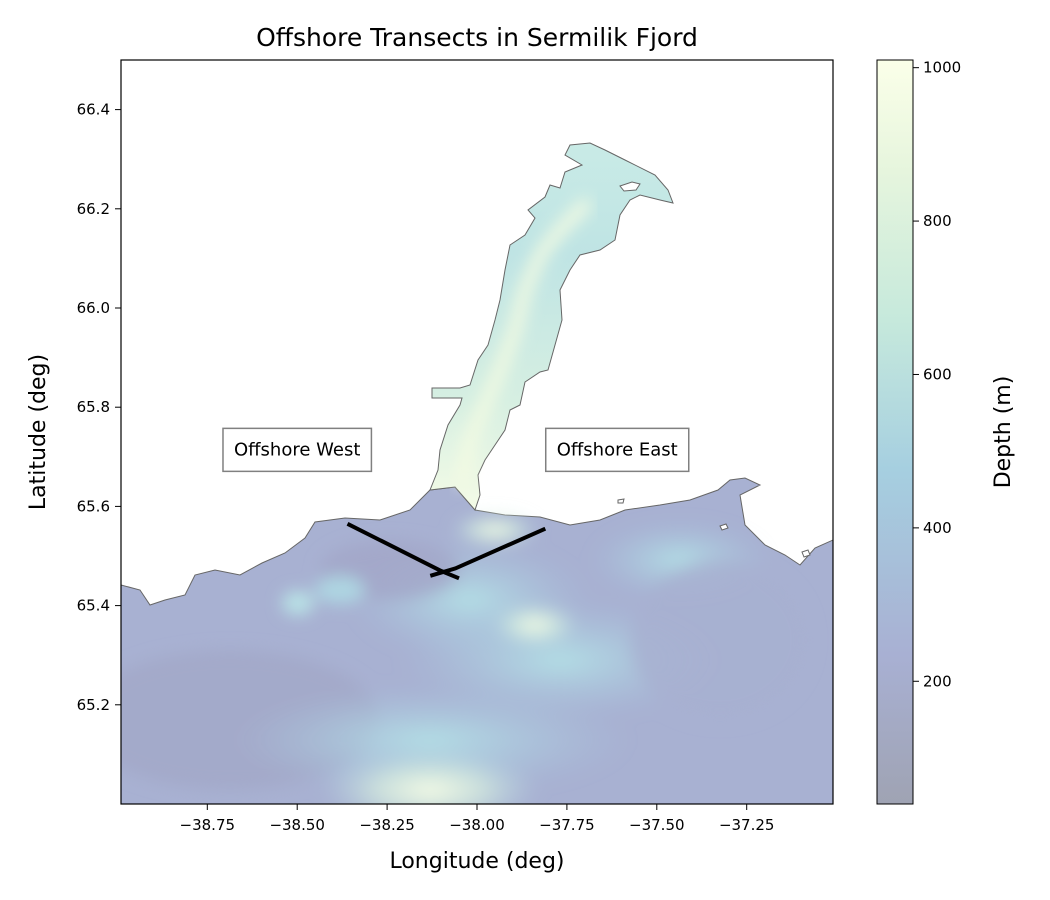 The height and width of the screenshot is (900, 1050). I want to click on colorbar-tick-label: 800, so click(937, 221).